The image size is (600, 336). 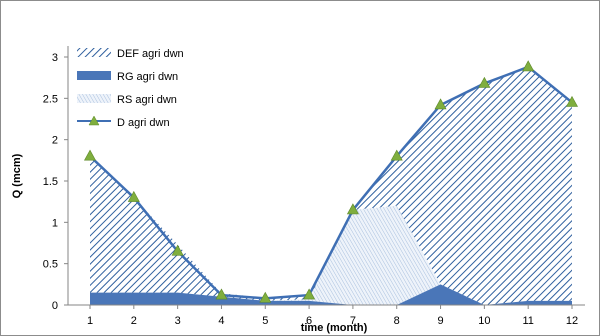 I want to click on x-axis-title: time (month), so click(x=334, y=328).